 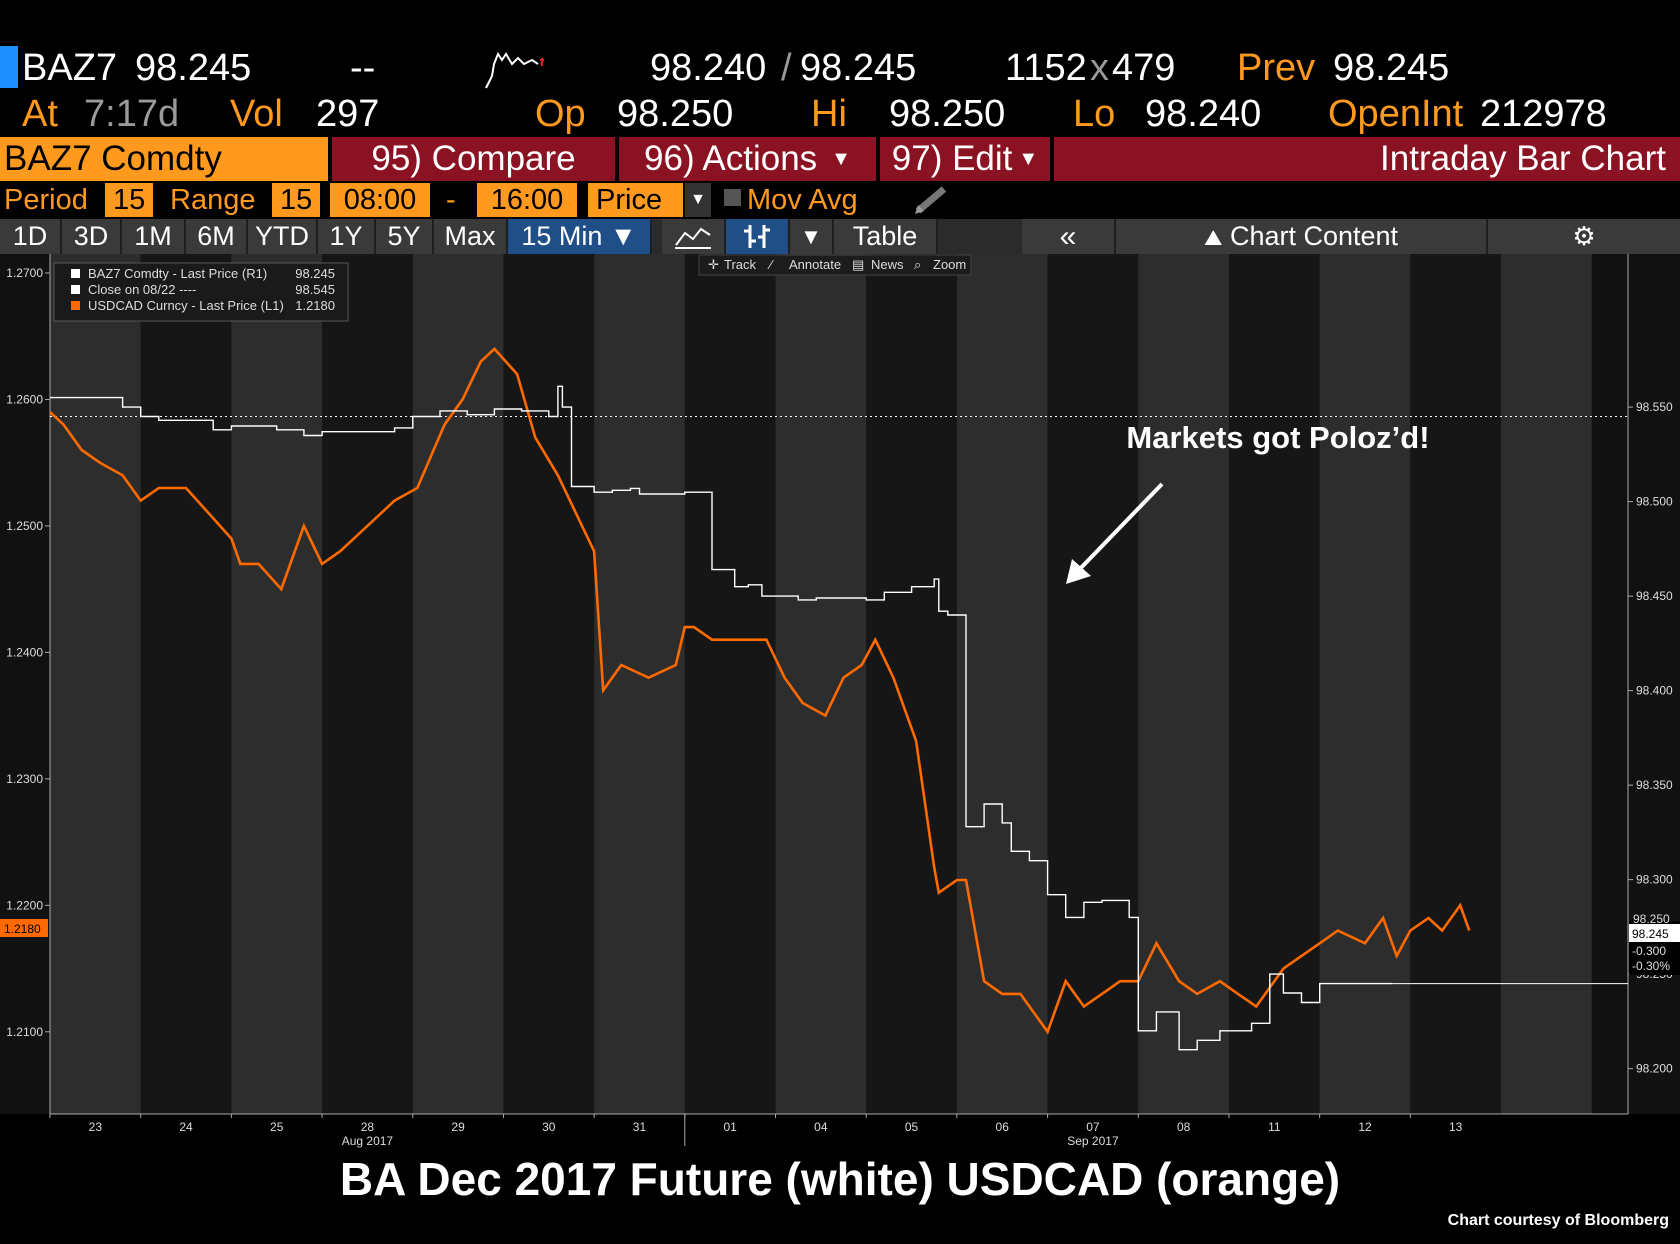 What do you see at coordinates (815, 264) in the screenshot?
I see `annotate-label: Annotate` at bounding box center [815, 264].